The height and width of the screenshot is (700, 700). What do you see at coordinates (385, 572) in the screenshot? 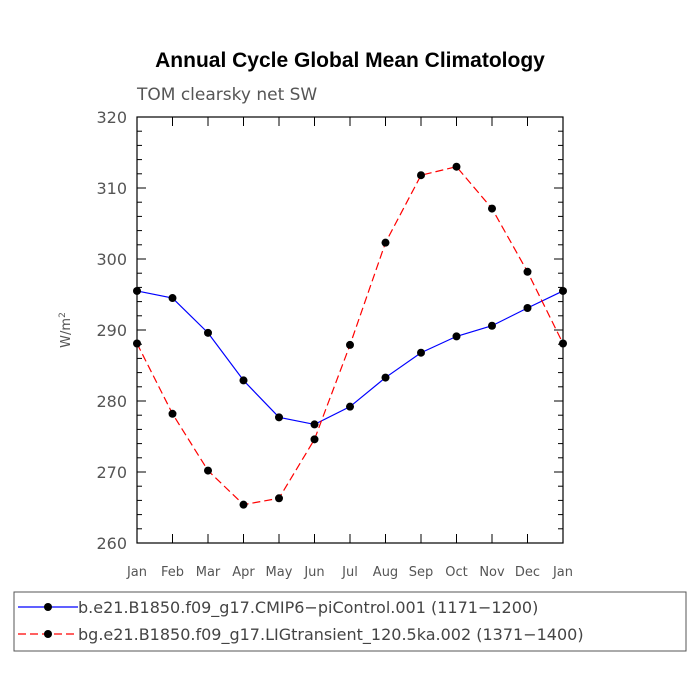
I see `x-tick-label: Aug` at bounding box center [385, 572].